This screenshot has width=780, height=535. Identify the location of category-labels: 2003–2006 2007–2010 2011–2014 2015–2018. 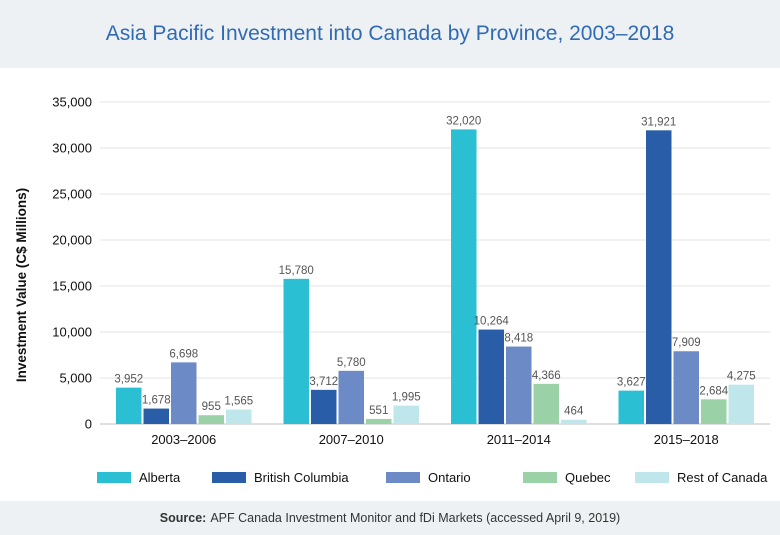
(435, 439).